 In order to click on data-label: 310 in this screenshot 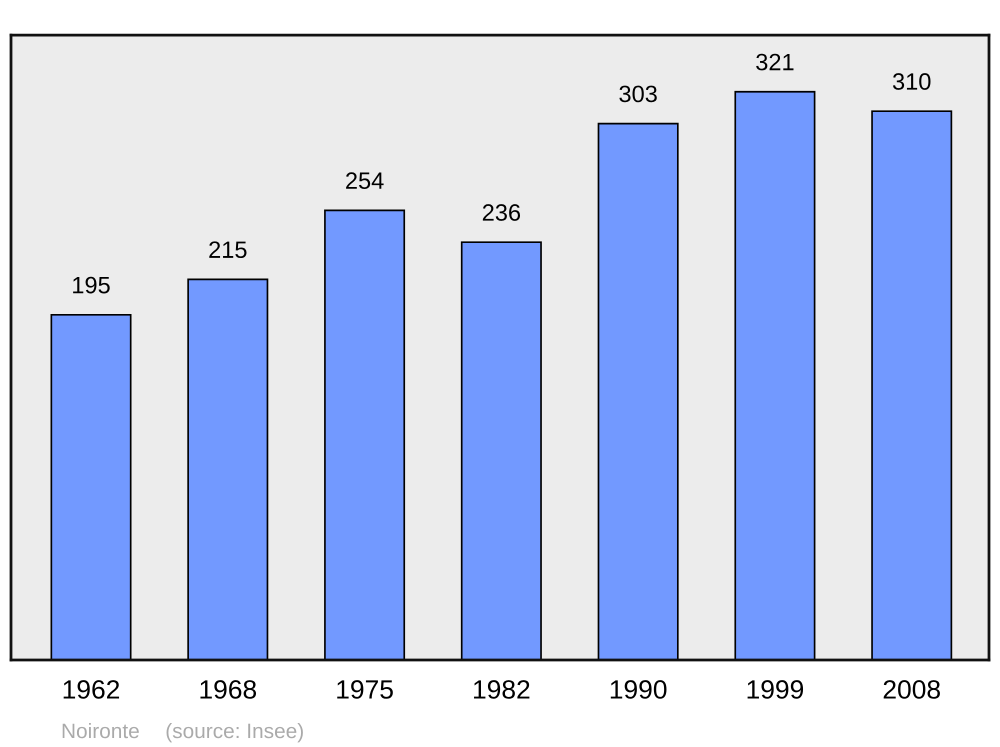, I will do `click(911, 81)`.